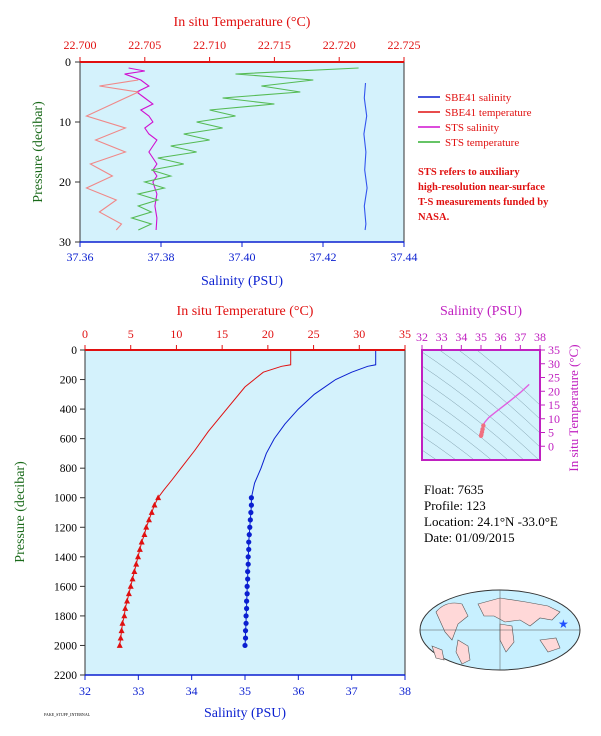 The height and width of the screenshot is (736, 601). Describe the element at coordinates (268, 334) in the screenshot. I see `full-profile-top-tick-label: 20` at that location.